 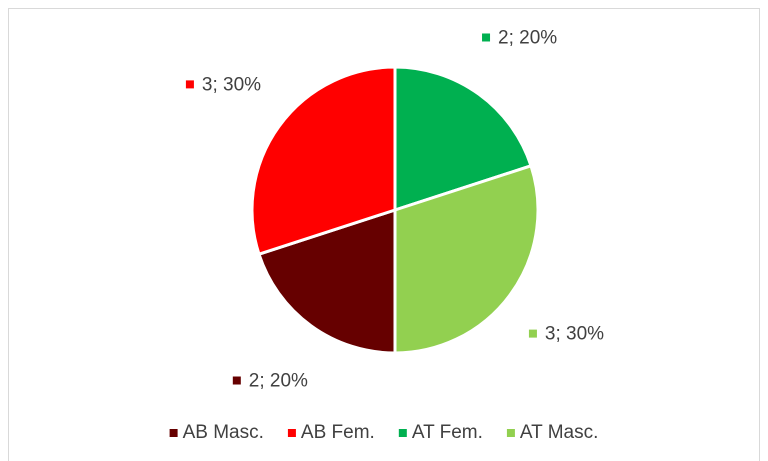 I want to click on legend-label: AB Masc., so click(x=223, y=432).